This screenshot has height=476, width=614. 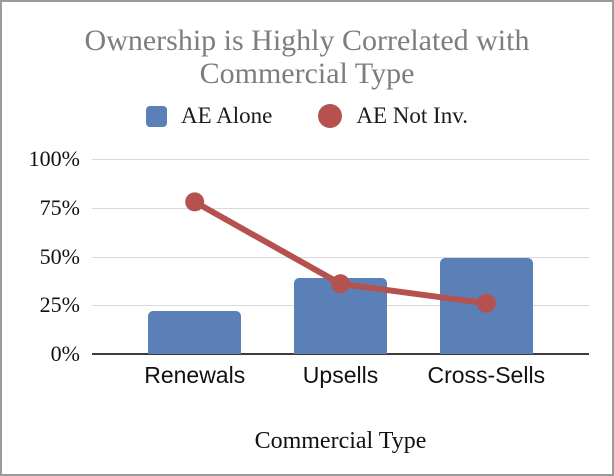 I want to click on line-point-renewals, so click(x=195, y=202).